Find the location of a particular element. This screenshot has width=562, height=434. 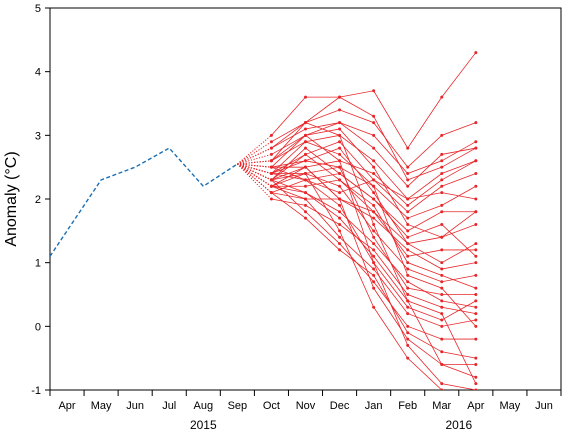

y-tick-label: 5 is located at coordinates (38, 9).